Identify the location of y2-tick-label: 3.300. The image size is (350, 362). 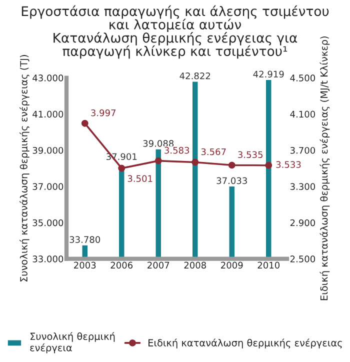
(303, 186).